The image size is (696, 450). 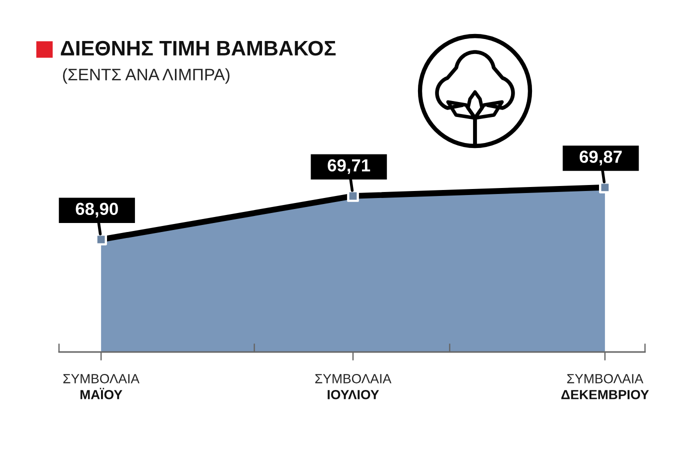 I want to click on x-tick-label: ΣΥΜΒΟΛΑΙΑ ΙΟΥΛΙΟΥ, so click(x=353, y=387).